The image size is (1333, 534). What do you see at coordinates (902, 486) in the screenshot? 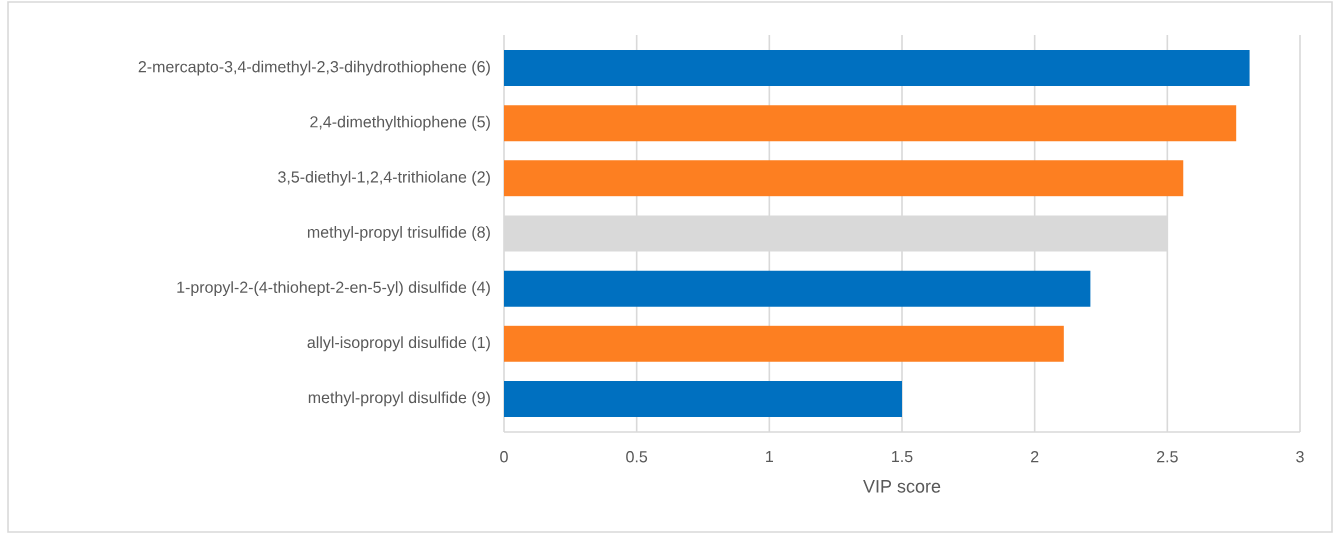
I see `x-axis-title: VIP score` at bounding box center [902, 486].